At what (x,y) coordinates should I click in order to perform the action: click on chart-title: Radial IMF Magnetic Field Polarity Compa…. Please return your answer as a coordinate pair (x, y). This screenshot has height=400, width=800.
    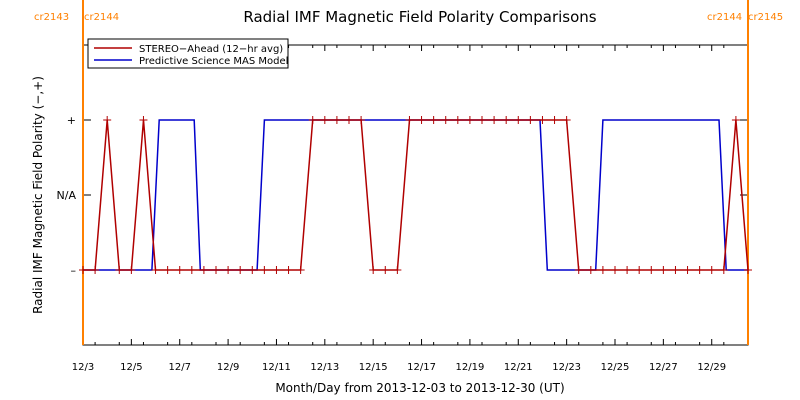
    Looking at the image, I should click on (419, 17).